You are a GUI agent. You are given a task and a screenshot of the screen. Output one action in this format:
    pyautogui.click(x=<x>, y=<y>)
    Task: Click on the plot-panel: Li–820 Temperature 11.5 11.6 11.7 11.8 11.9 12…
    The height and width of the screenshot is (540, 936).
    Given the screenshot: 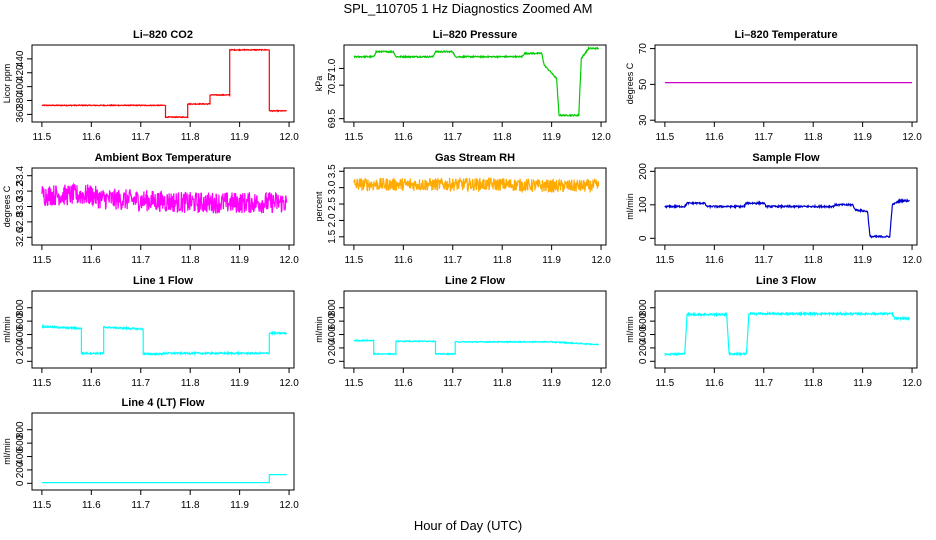 What is the action you would take?
    pyautogui.click(x=773, y=86)
    